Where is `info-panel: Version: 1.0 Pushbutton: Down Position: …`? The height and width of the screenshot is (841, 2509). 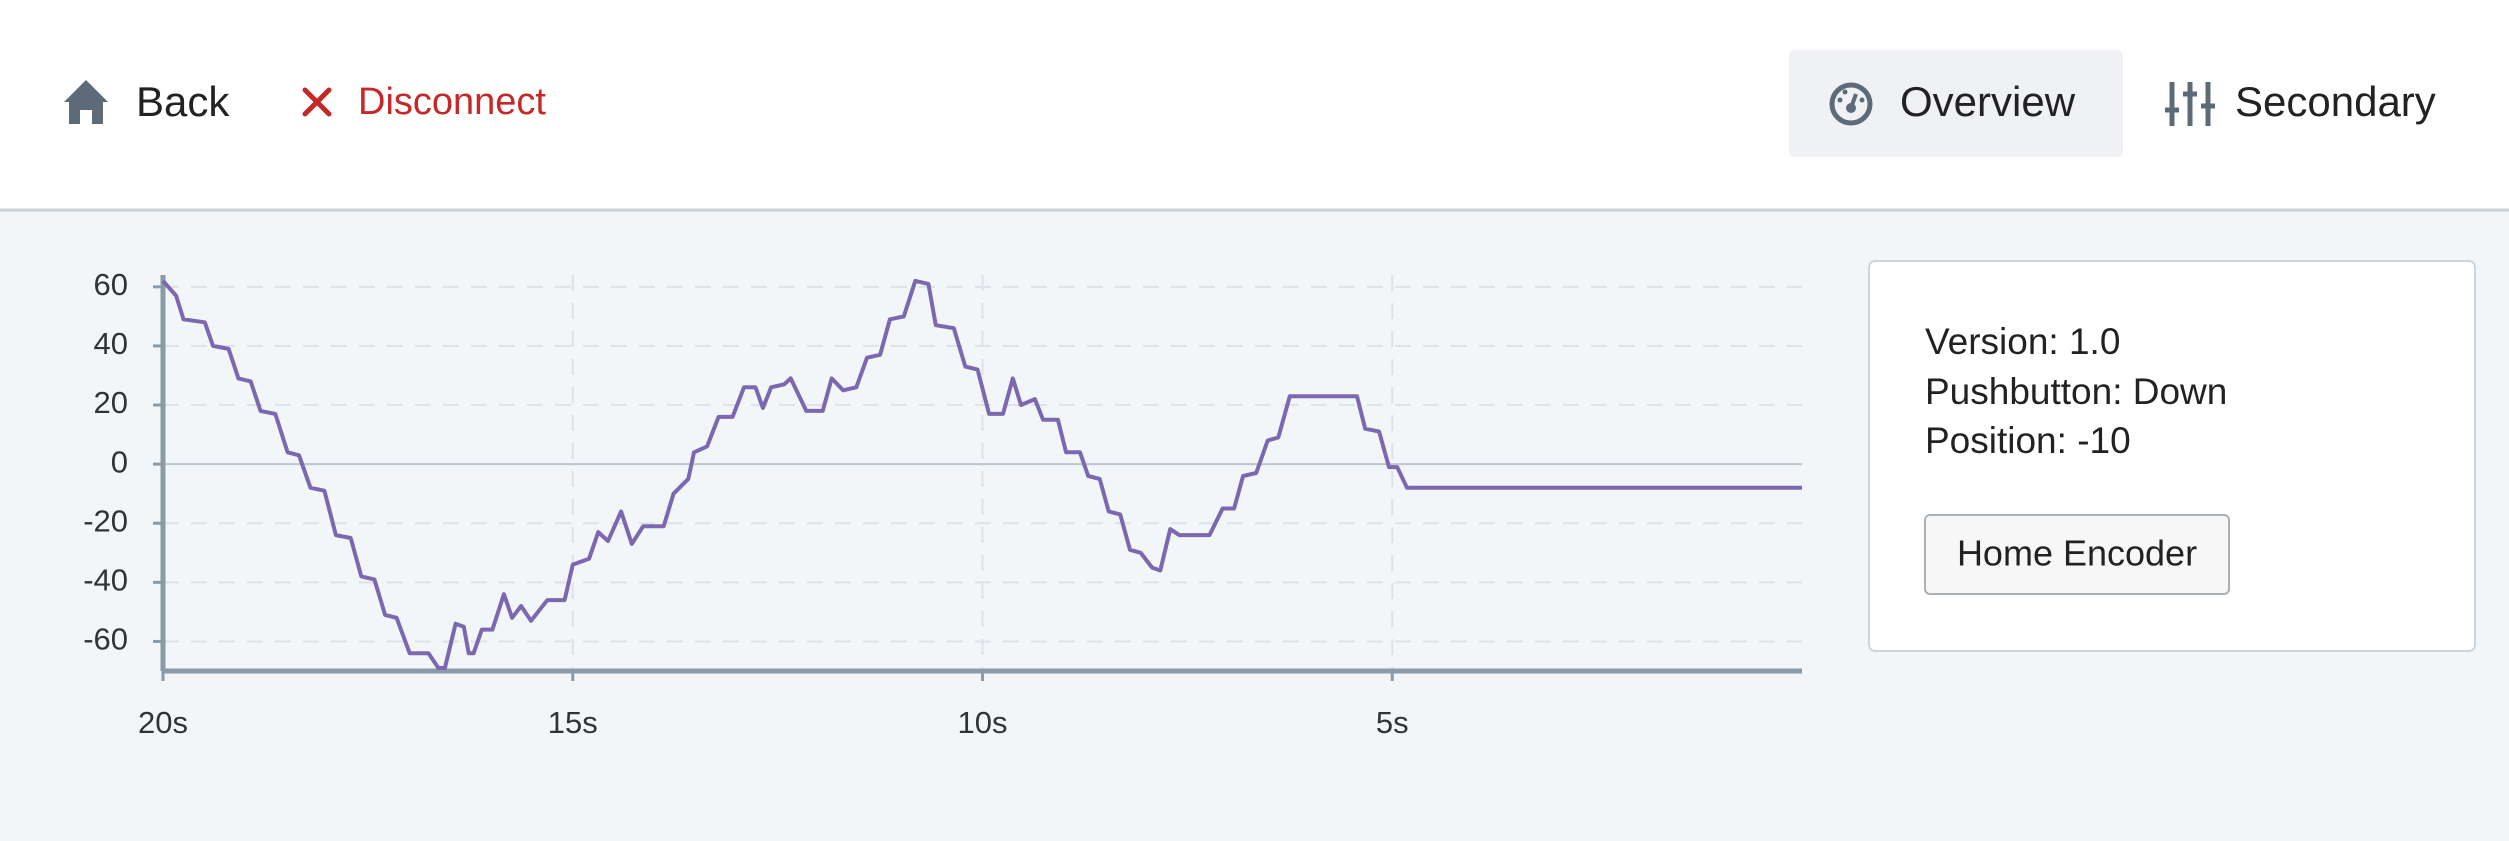
info-panel: Version: 1.0 Pushbutton: Down Position: … is located at coordinates (2172, 456).